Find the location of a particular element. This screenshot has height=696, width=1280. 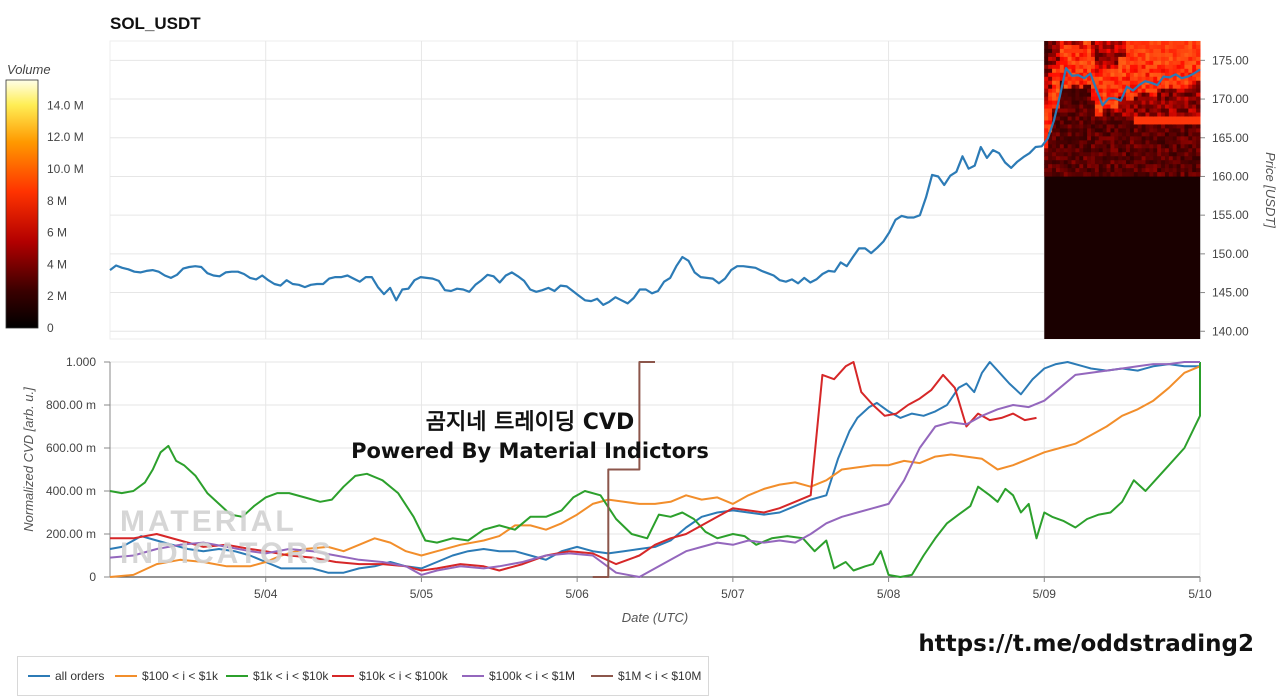

legend-item-b100-1k: $100 < i < $1k is located at coordinates (166, 676).